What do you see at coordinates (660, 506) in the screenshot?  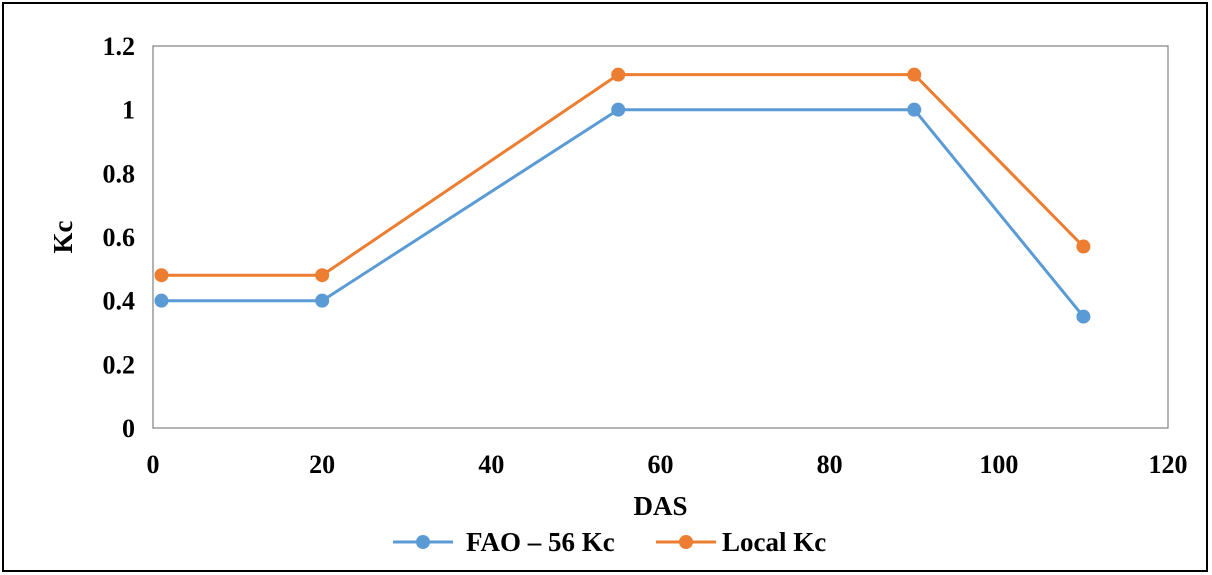 I see `x-axis-title: DAS` at bounding box center [660, 506].